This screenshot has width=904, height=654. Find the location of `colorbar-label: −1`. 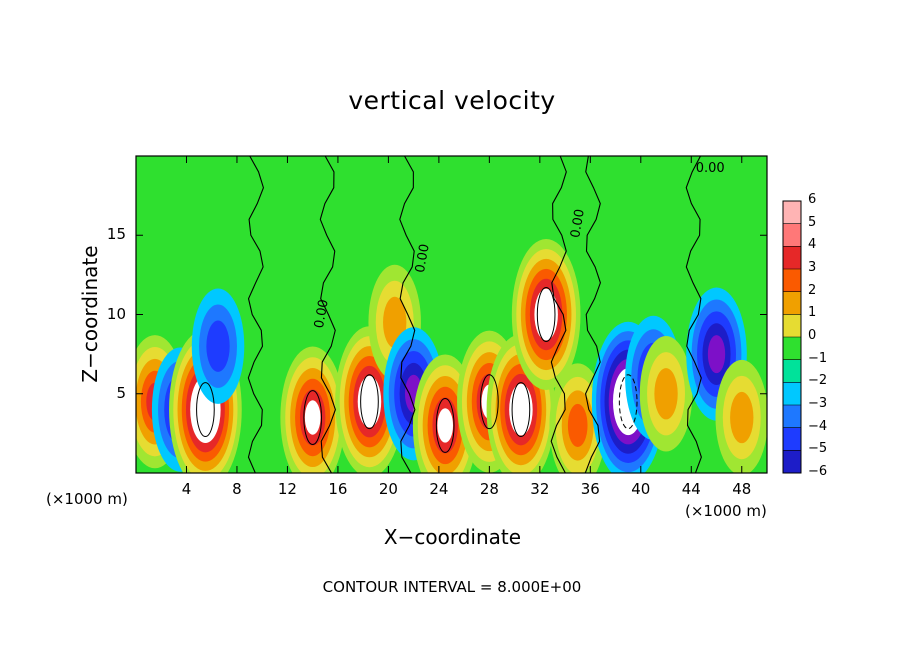

colorbar-label: −1 is located at coordinates (818, 358).